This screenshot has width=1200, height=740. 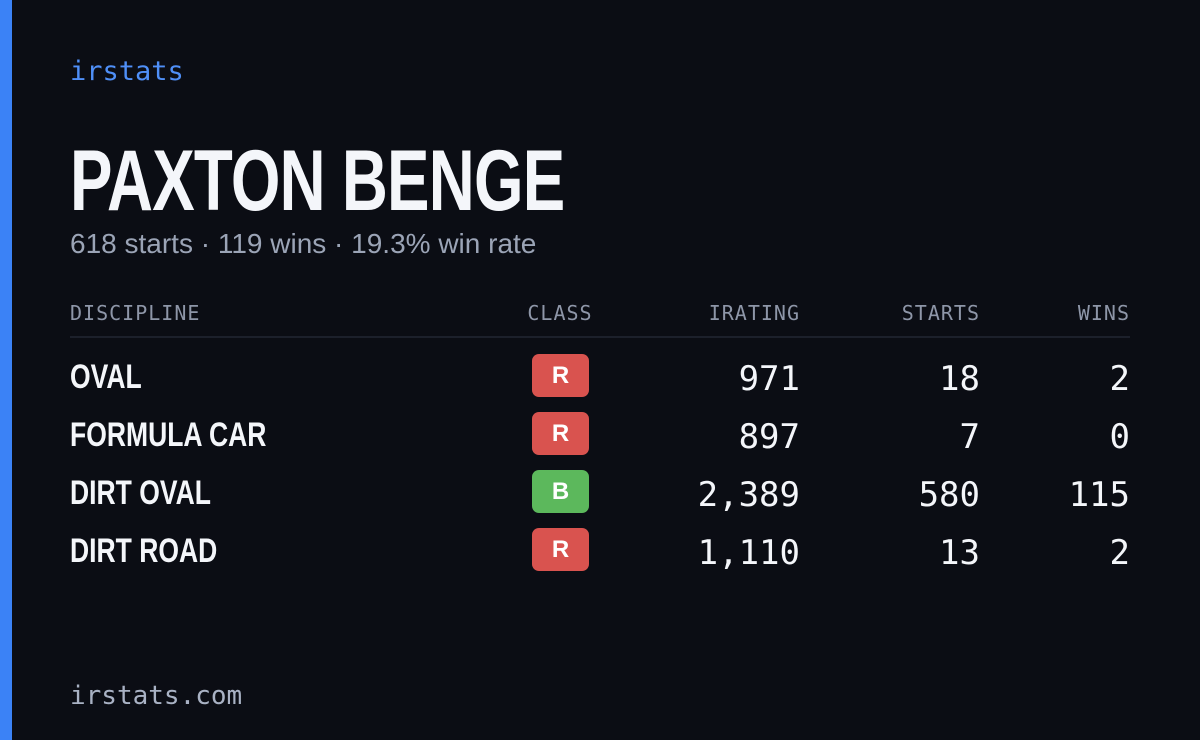 I want to click on starts: 13, so click(x=959, y=553).